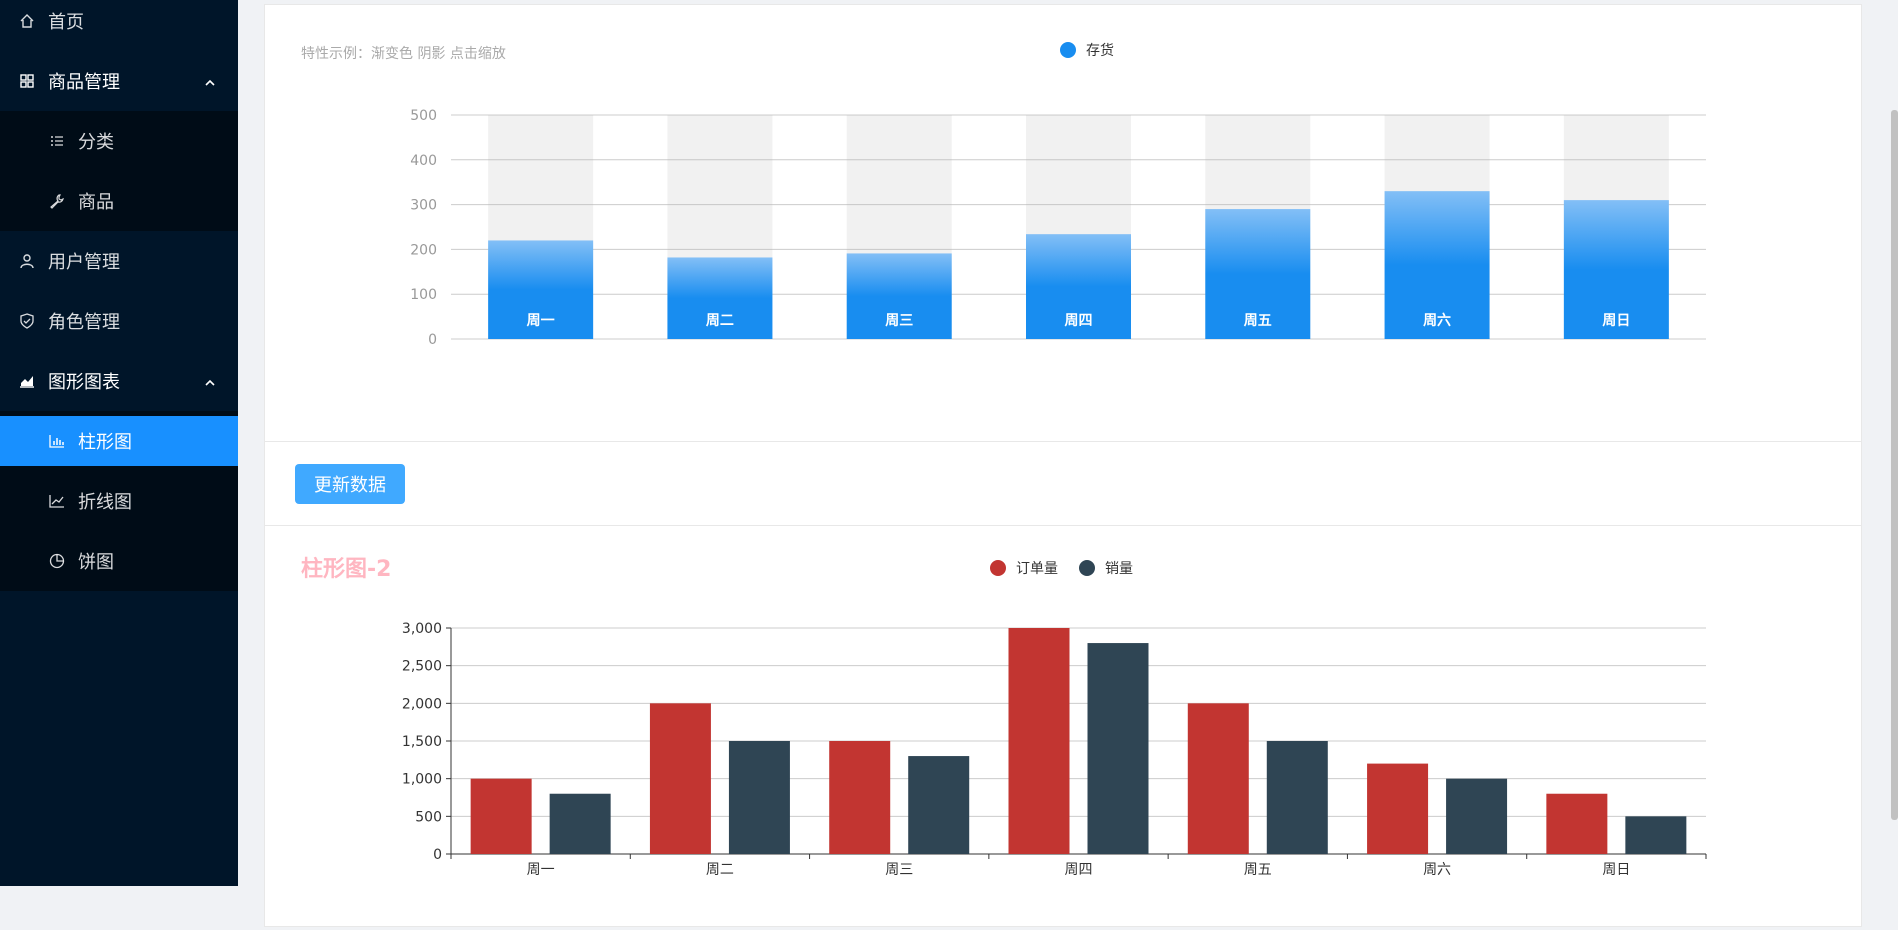  Describe the element at coordinates (423, 206) in the screenshot. I see `y-tick-label: 300` at that location.